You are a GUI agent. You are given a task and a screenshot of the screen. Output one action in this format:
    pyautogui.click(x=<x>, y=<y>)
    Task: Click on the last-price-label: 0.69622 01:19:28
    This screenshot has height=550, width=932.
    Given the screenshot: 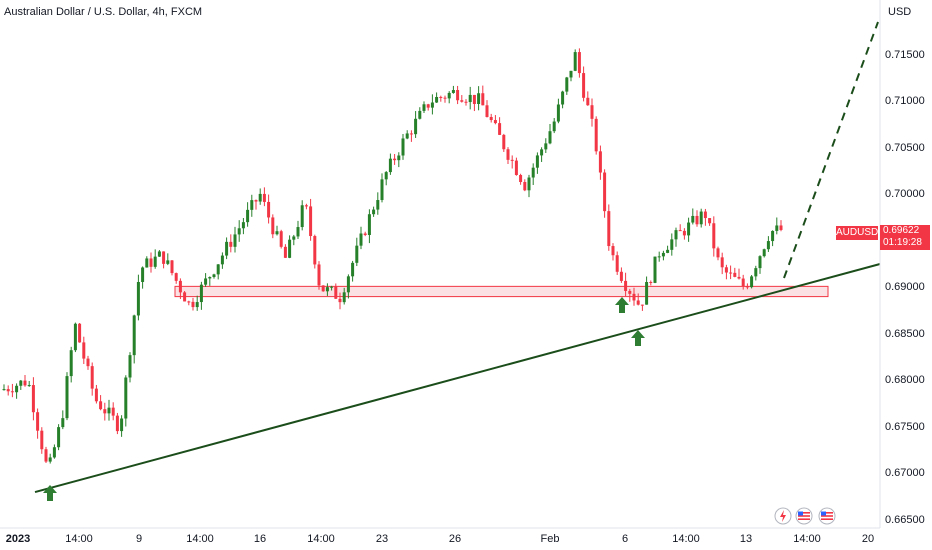 What is the action you would take?
    pyautogui.click(x=905, y=237)
    